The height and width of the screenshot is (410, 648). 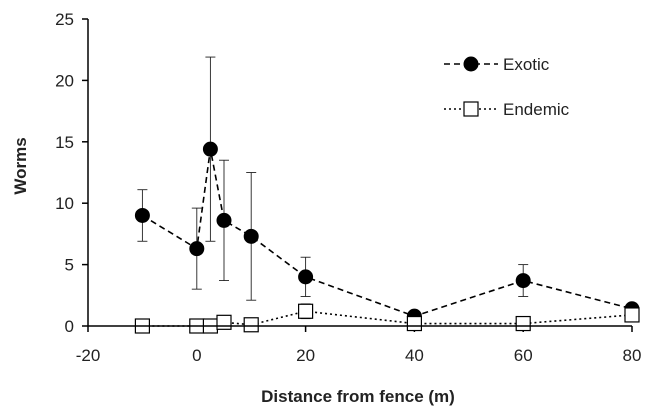 What do you see at coordinates (358, 396) in the screenshot?
I see `x-axis-title: Distance from fence (m)` at bounding box center [358, 396].